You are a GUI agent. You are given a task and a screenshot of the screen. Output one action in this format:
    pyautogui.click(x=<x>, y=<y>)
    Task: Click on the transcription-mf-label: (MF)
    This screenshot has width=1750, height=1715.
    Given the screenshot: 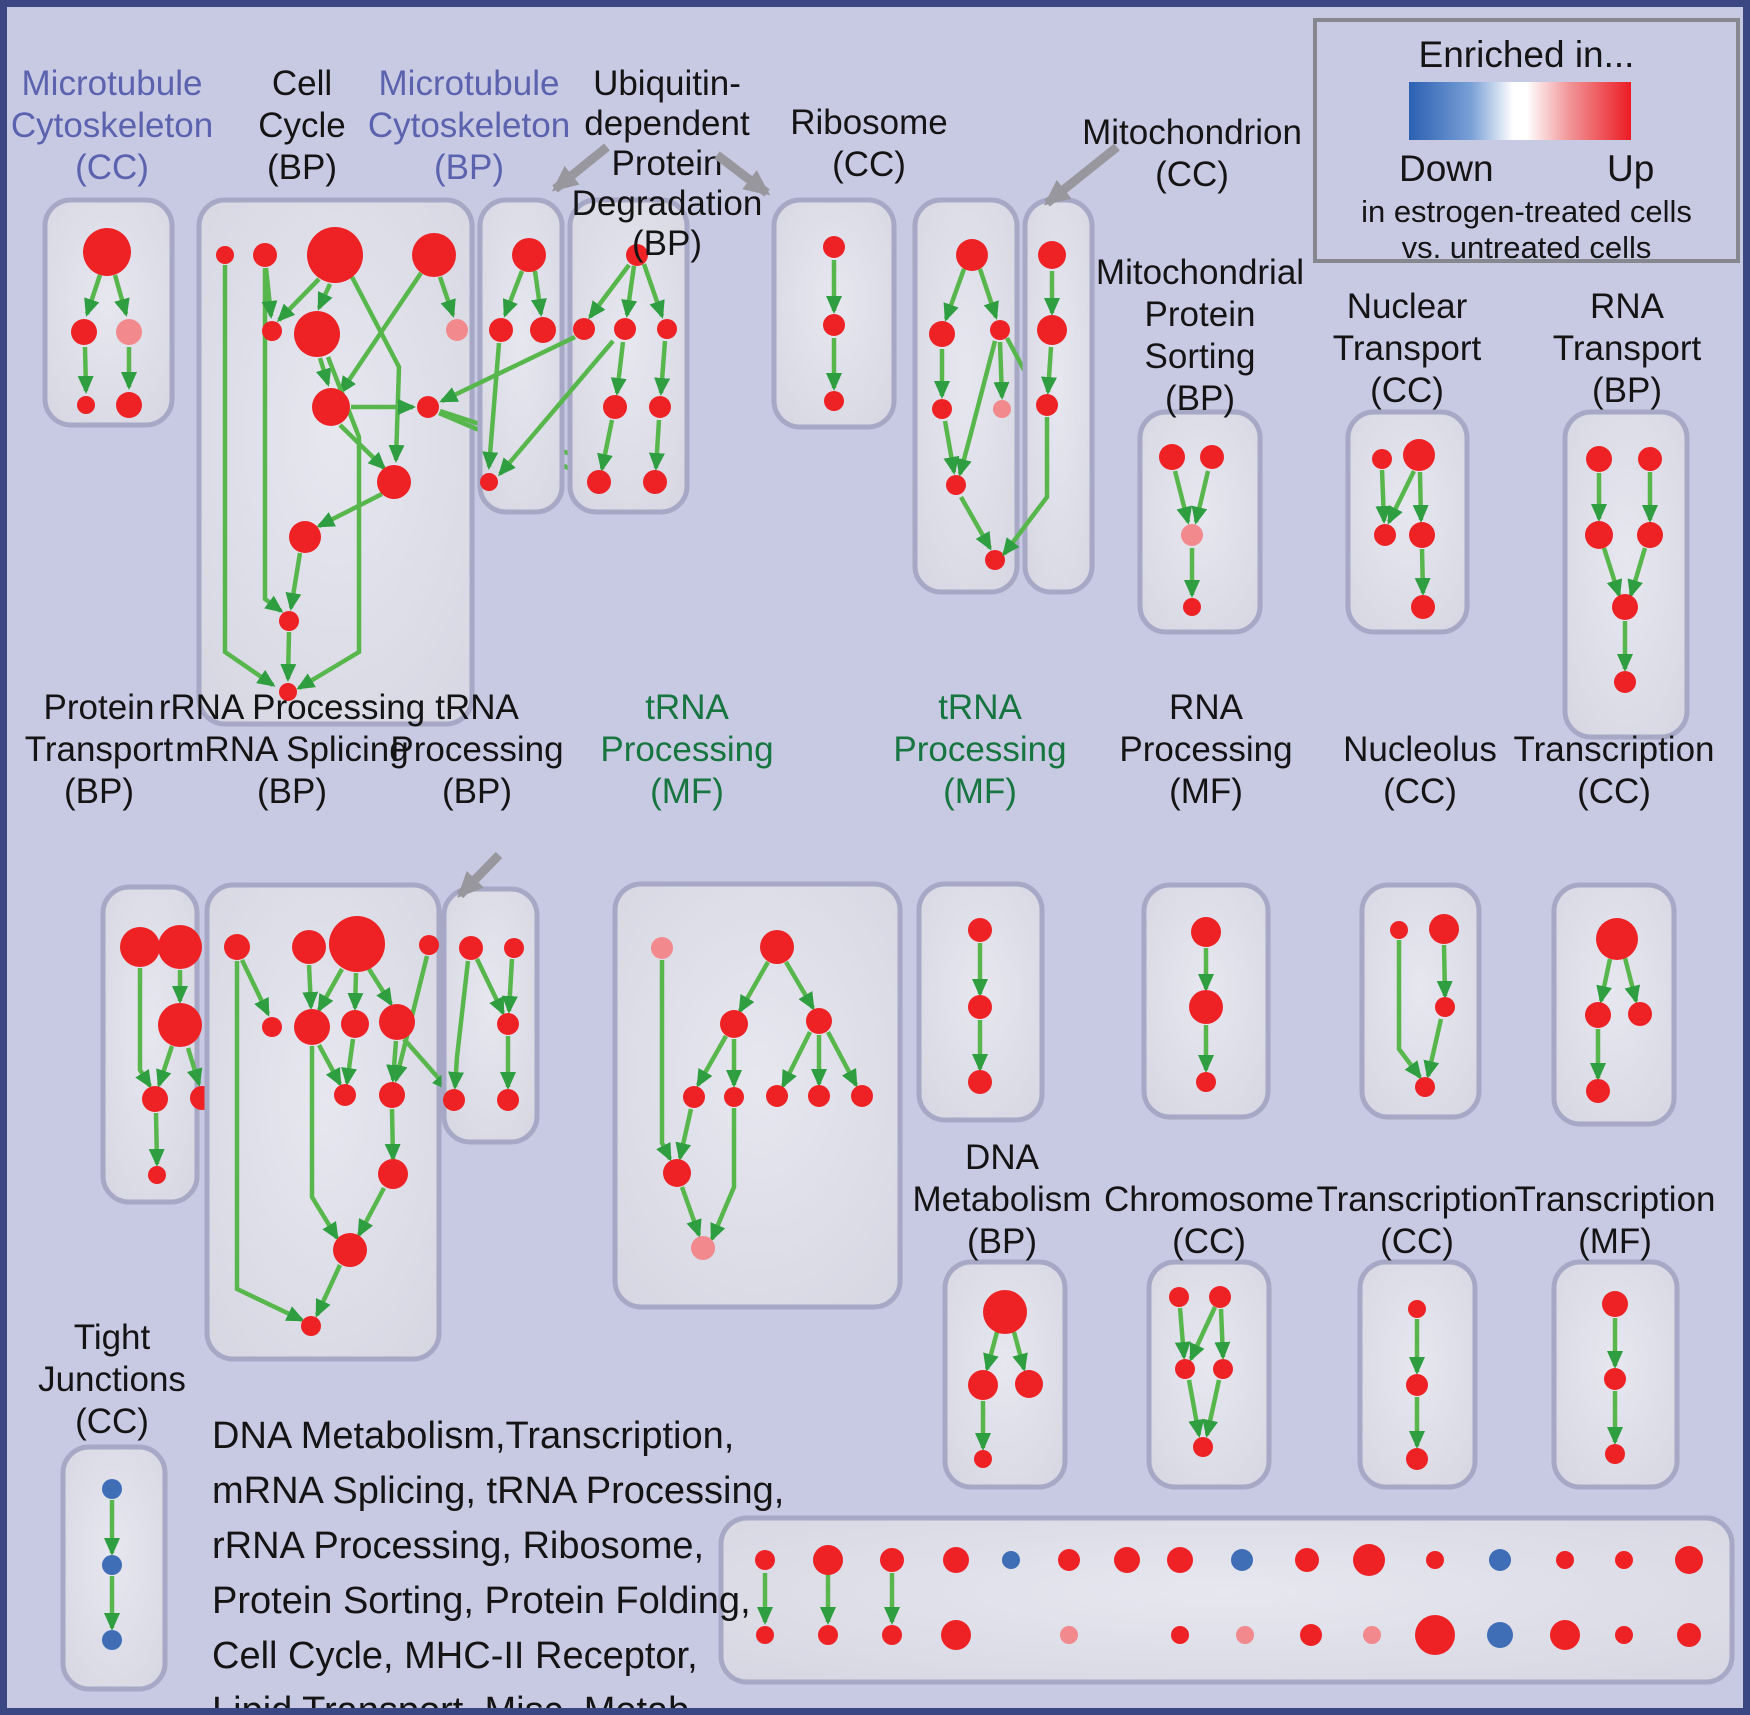 What is the action you would take?
    pyautogui.click(x=1615, y=1241)
    